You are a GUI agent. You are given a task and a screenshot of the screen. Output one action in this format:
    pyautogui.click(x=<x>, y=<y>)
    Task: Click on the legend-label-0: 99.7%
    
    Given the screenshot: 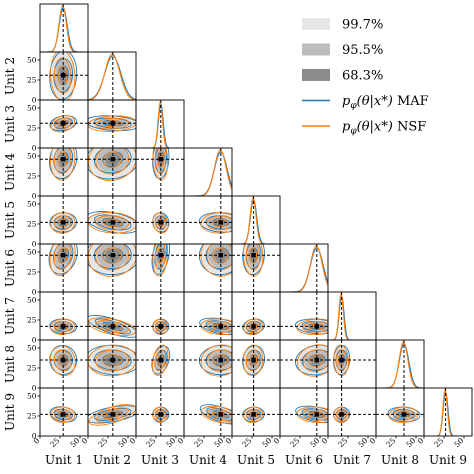 What is the action you would take?
    pyautogui.click(x=362, y=25)
    